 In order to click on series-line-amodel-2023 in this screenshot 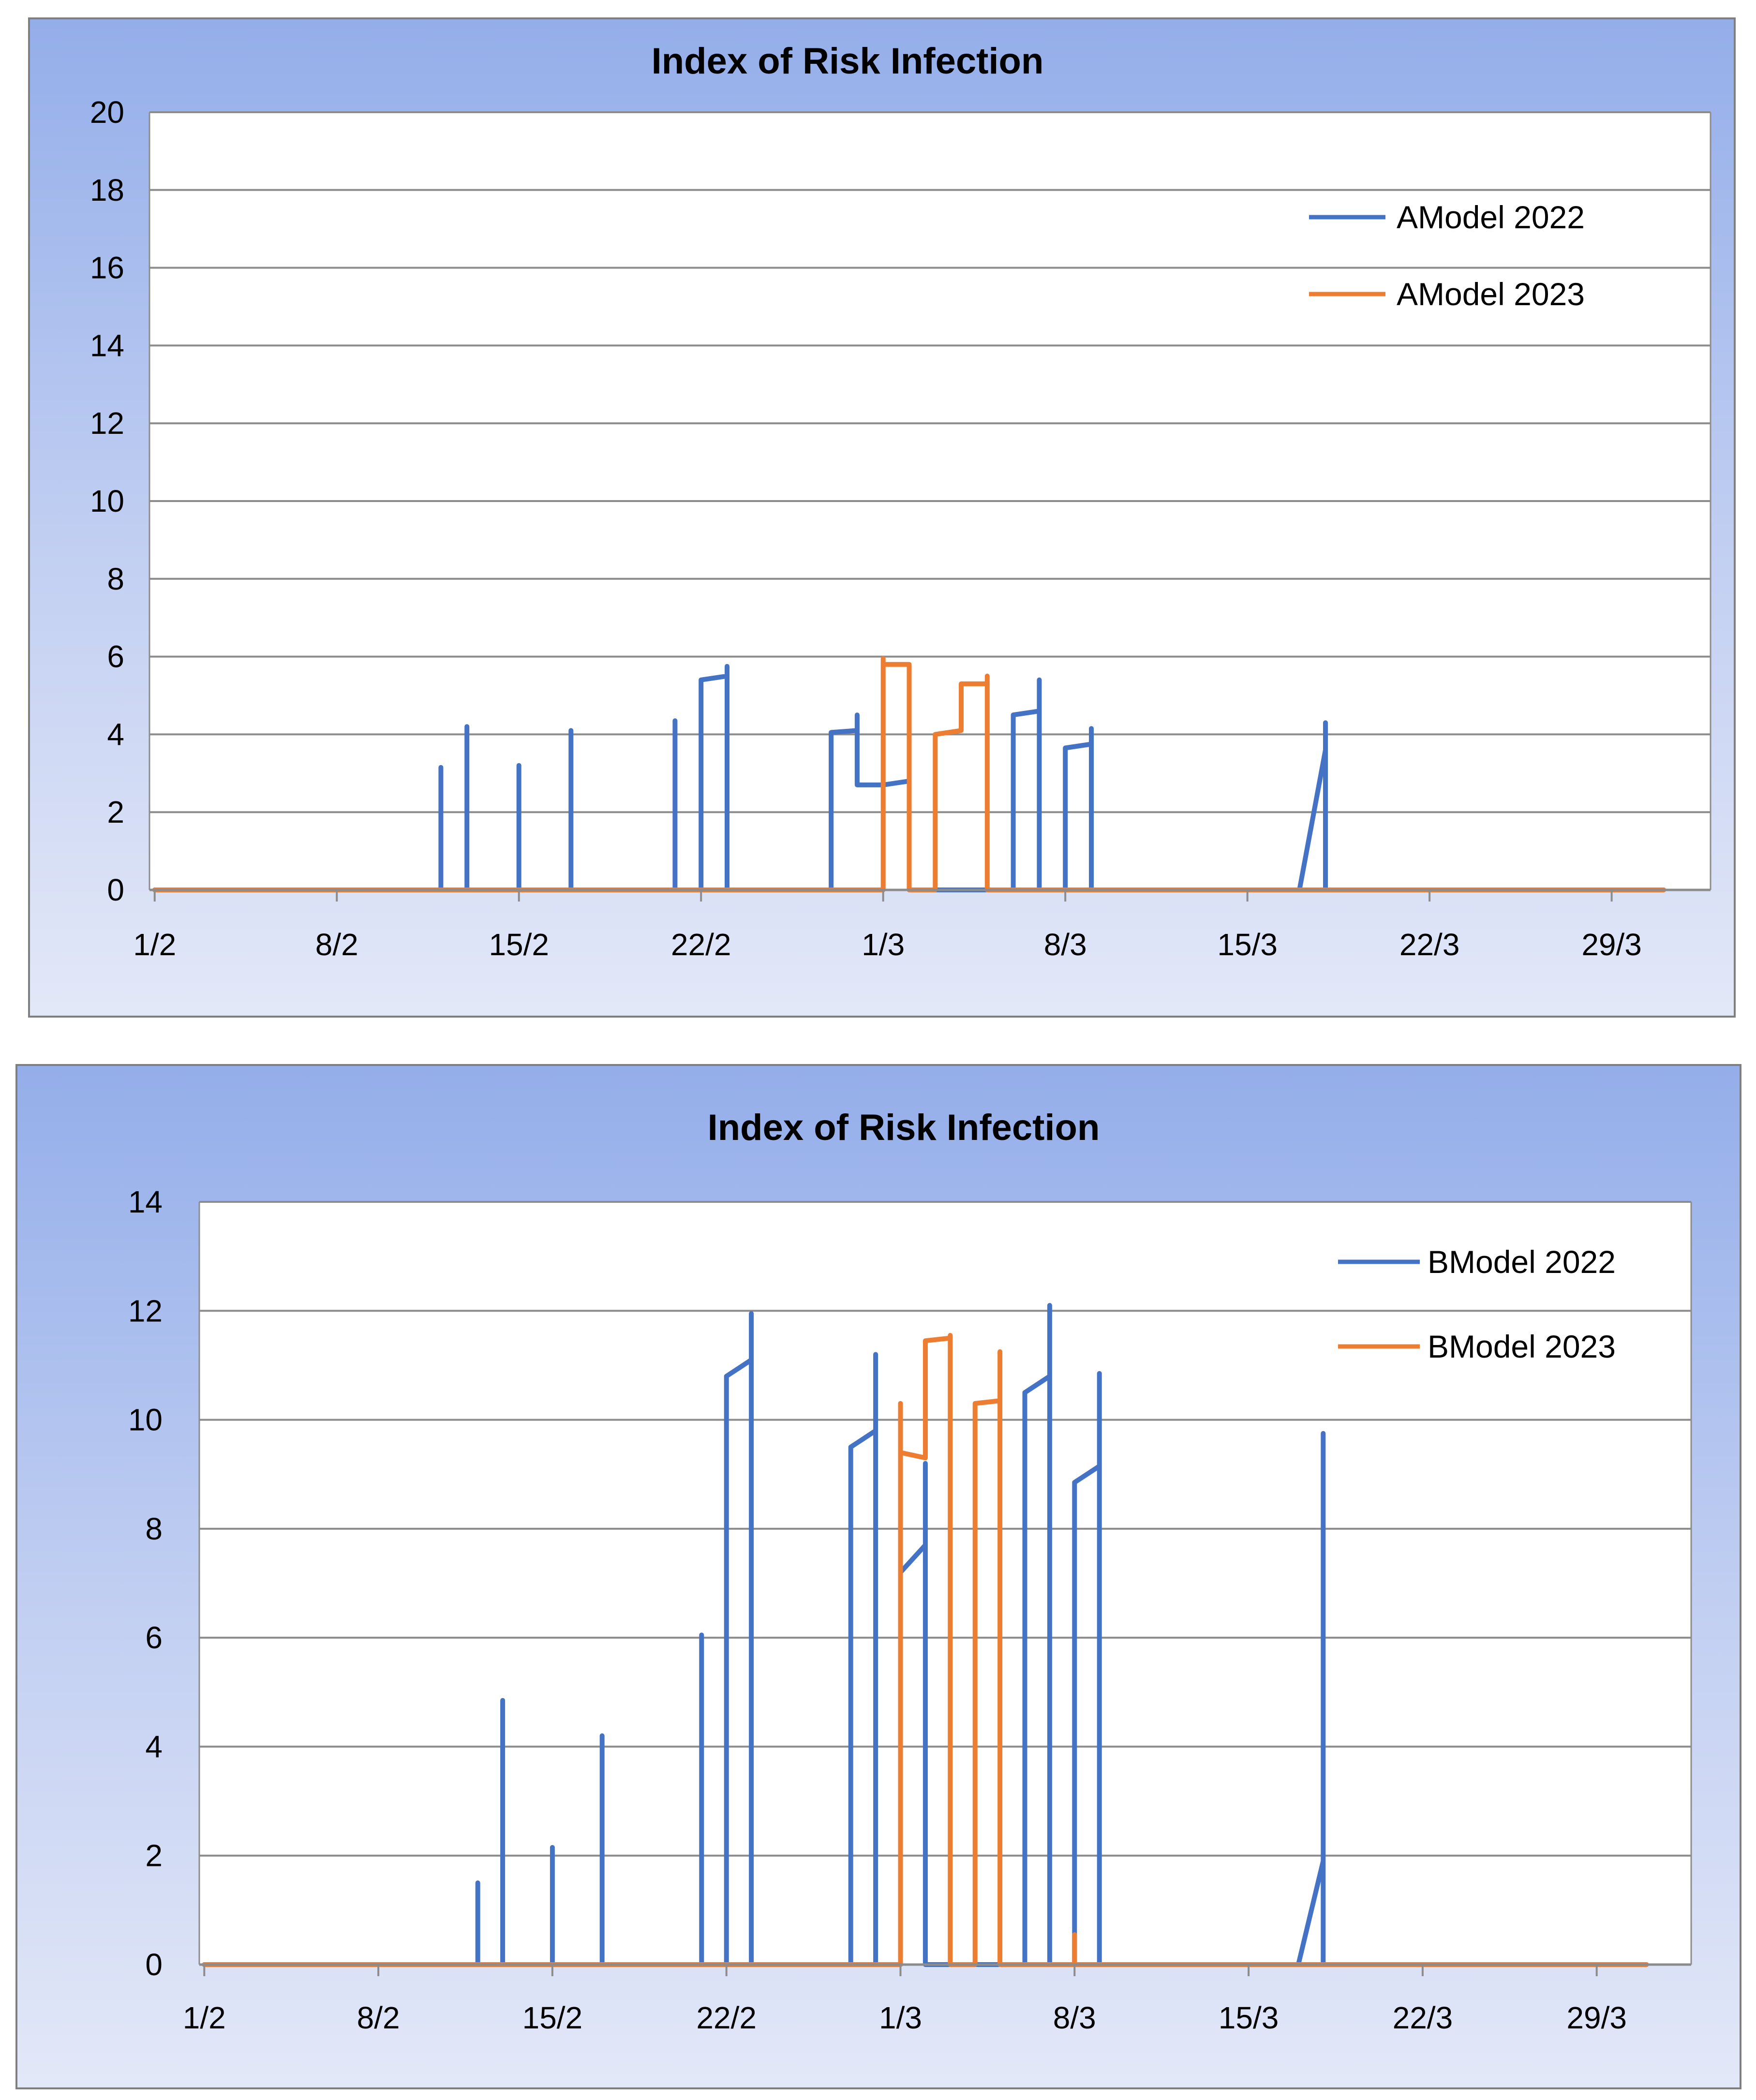, I will do `click(909, 774)`.